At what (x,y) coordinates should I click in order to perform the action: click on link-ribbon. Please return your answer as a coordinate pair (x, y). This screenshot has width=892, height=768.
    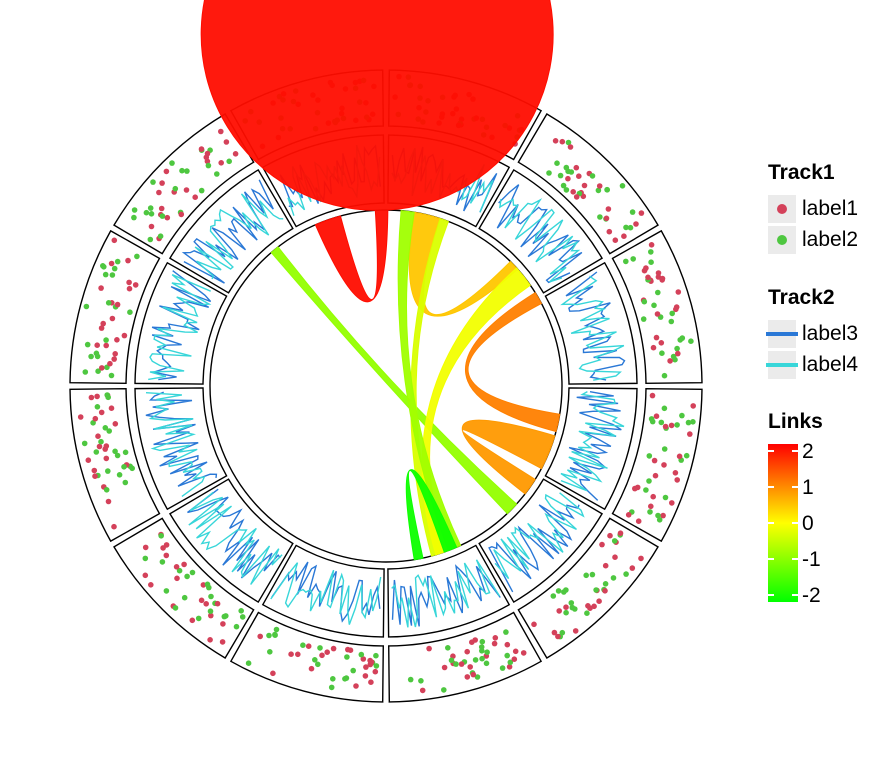
    Looking at the image, I should click on (393, 380).